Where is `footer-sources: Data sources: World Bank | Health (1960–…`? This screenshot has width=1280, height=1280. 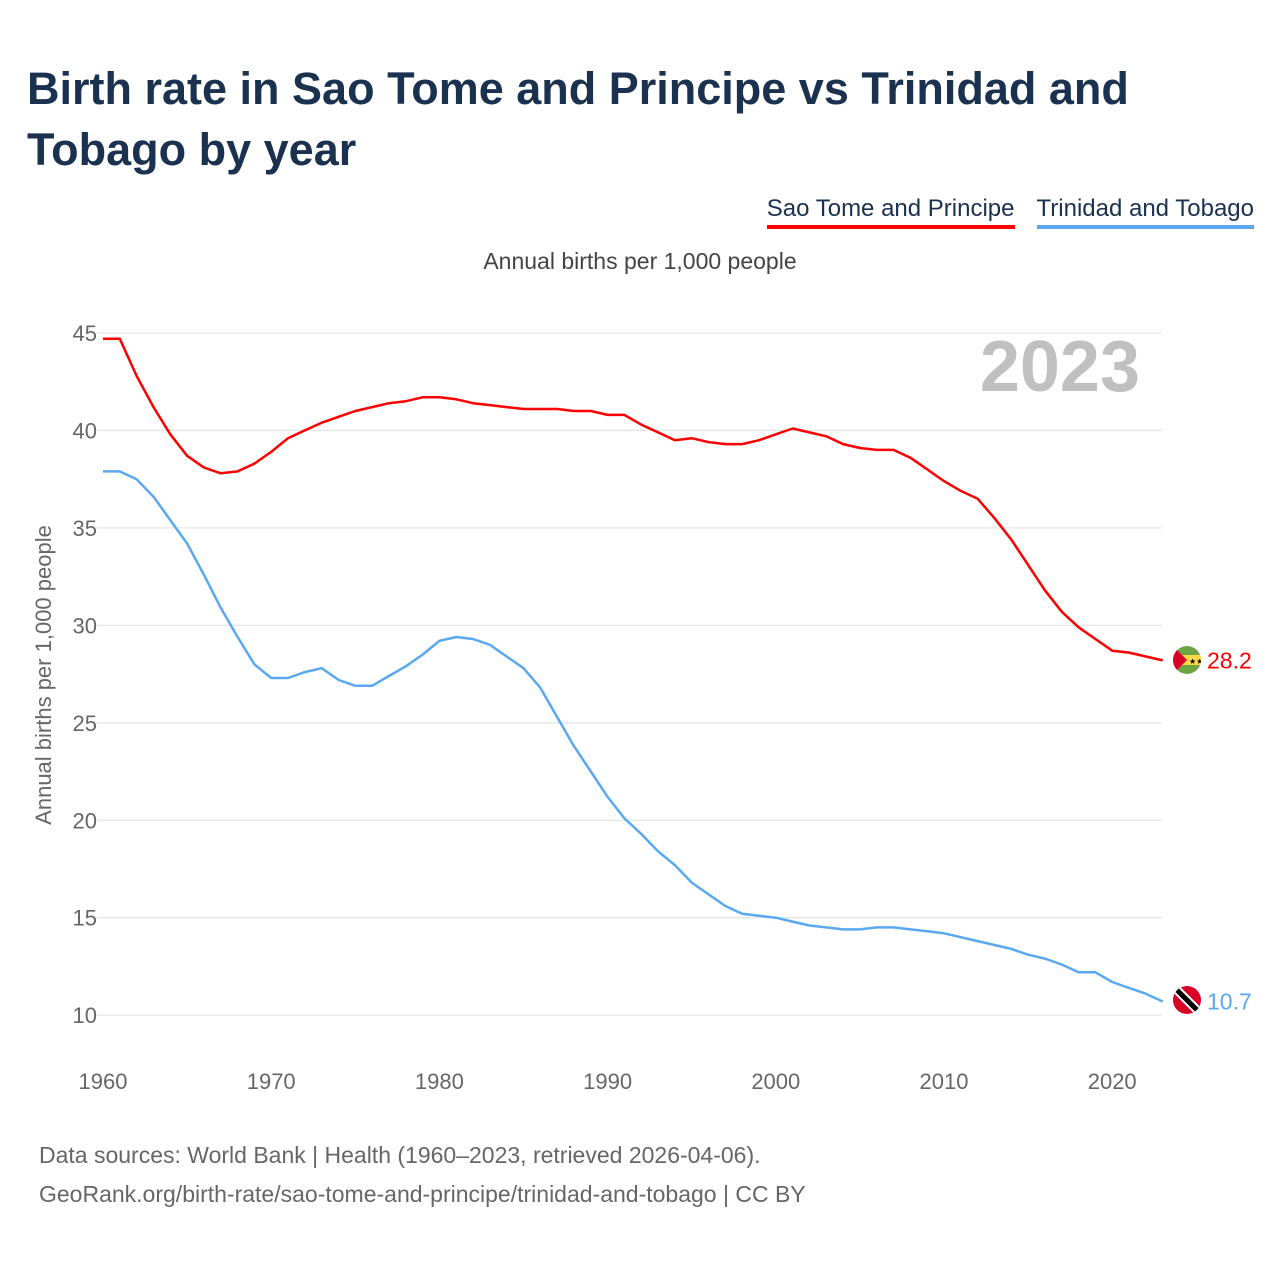
footer-sources: Data sources: World Bank | Health (1960–… is located at coordinates (400, 1155).